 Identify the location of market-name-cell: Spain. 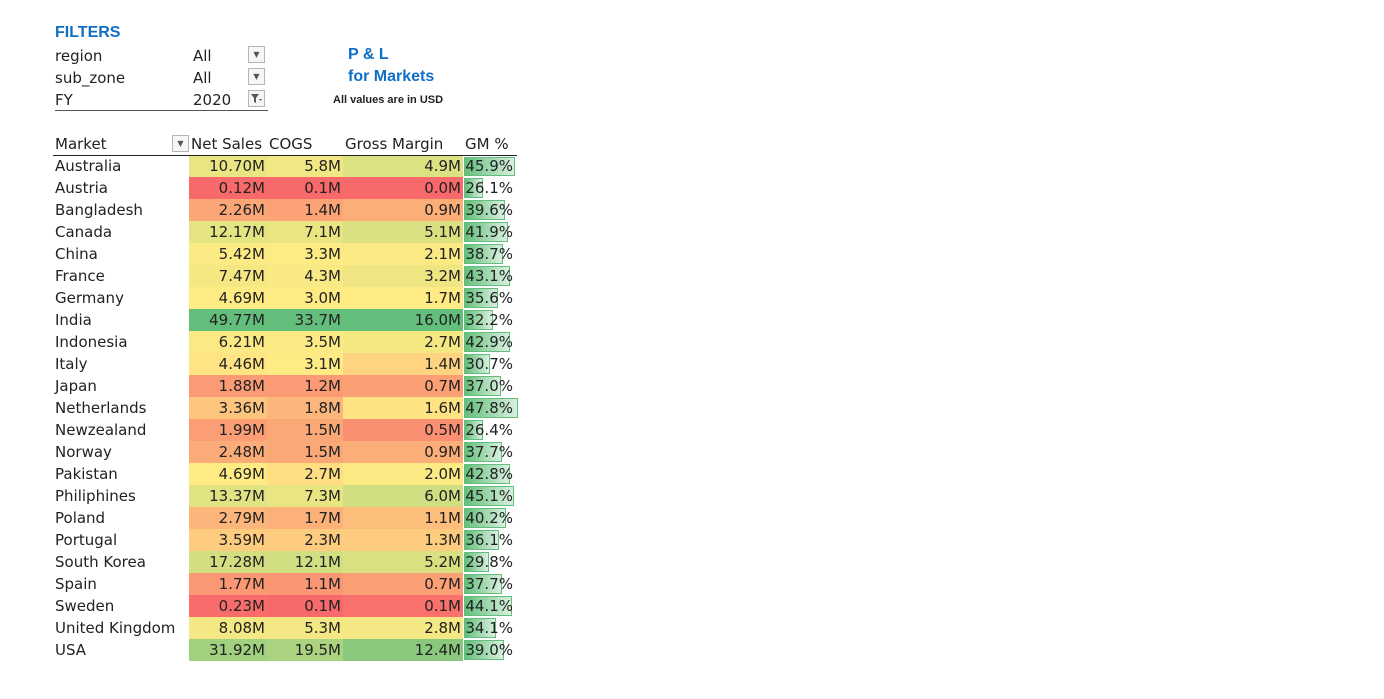
(76, 584).